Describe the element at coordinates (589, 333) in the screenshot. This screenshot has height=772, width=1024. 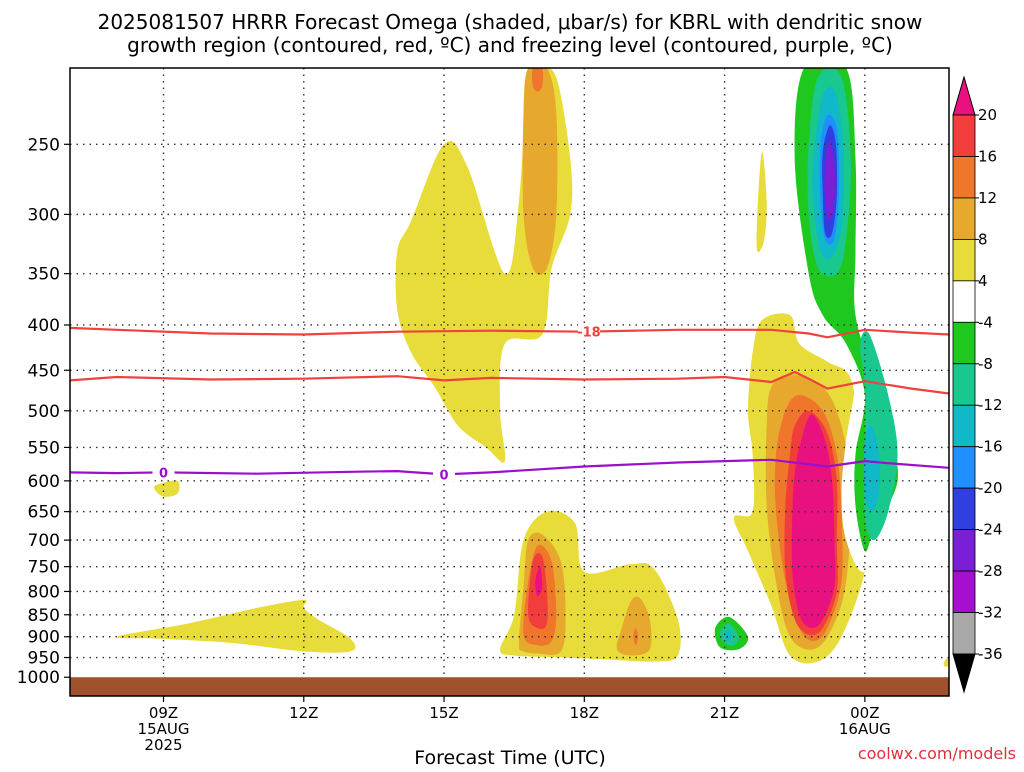
I see `contour-label-0-0: -18` at that location.